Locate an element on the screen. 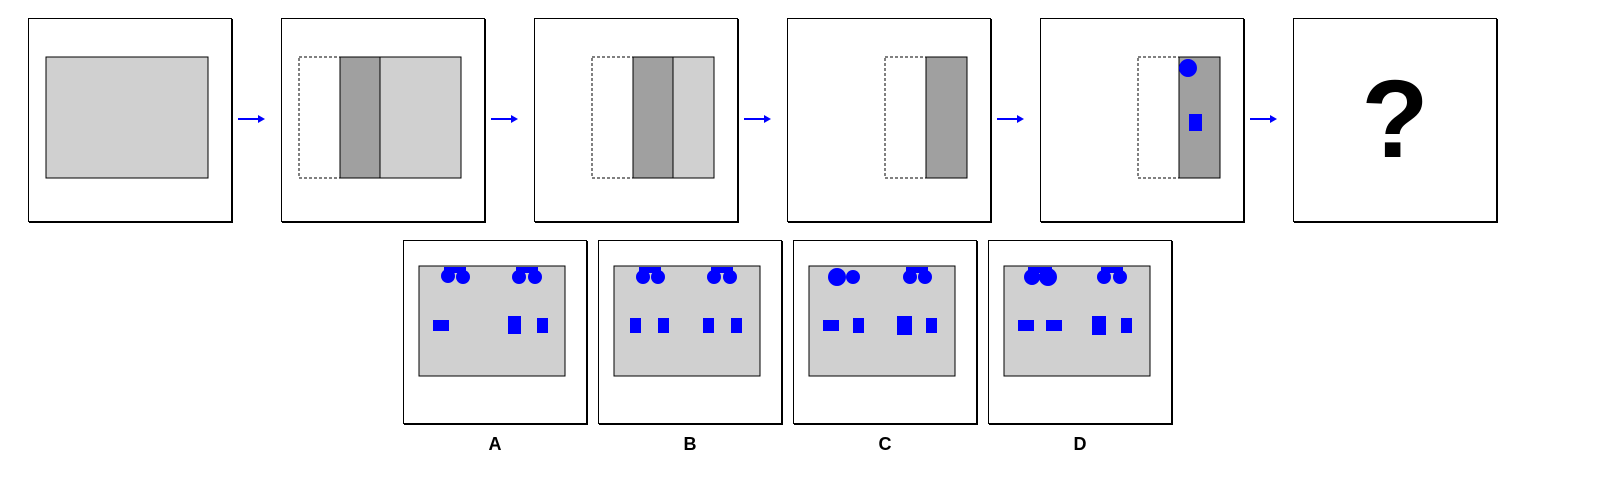 The height and width of the screenshot is (490, 1610). punch-step-diagram is located at coordinates (1179, 117).